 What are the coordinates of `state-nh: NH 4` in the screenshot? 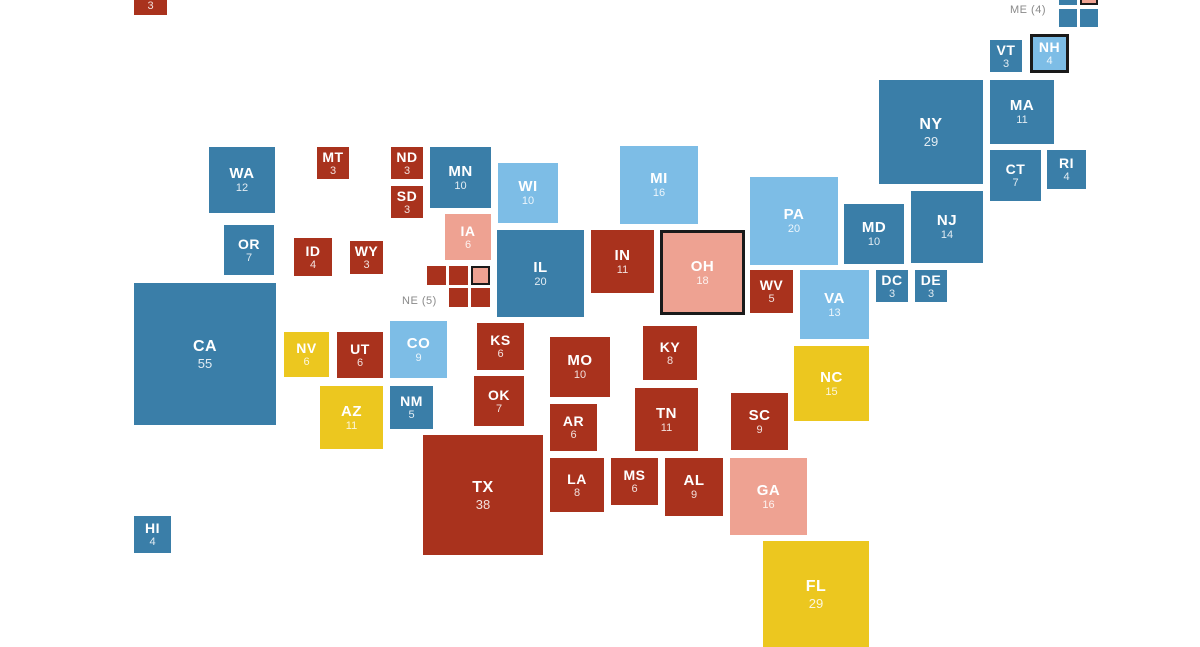 It's located at (1049, 53).